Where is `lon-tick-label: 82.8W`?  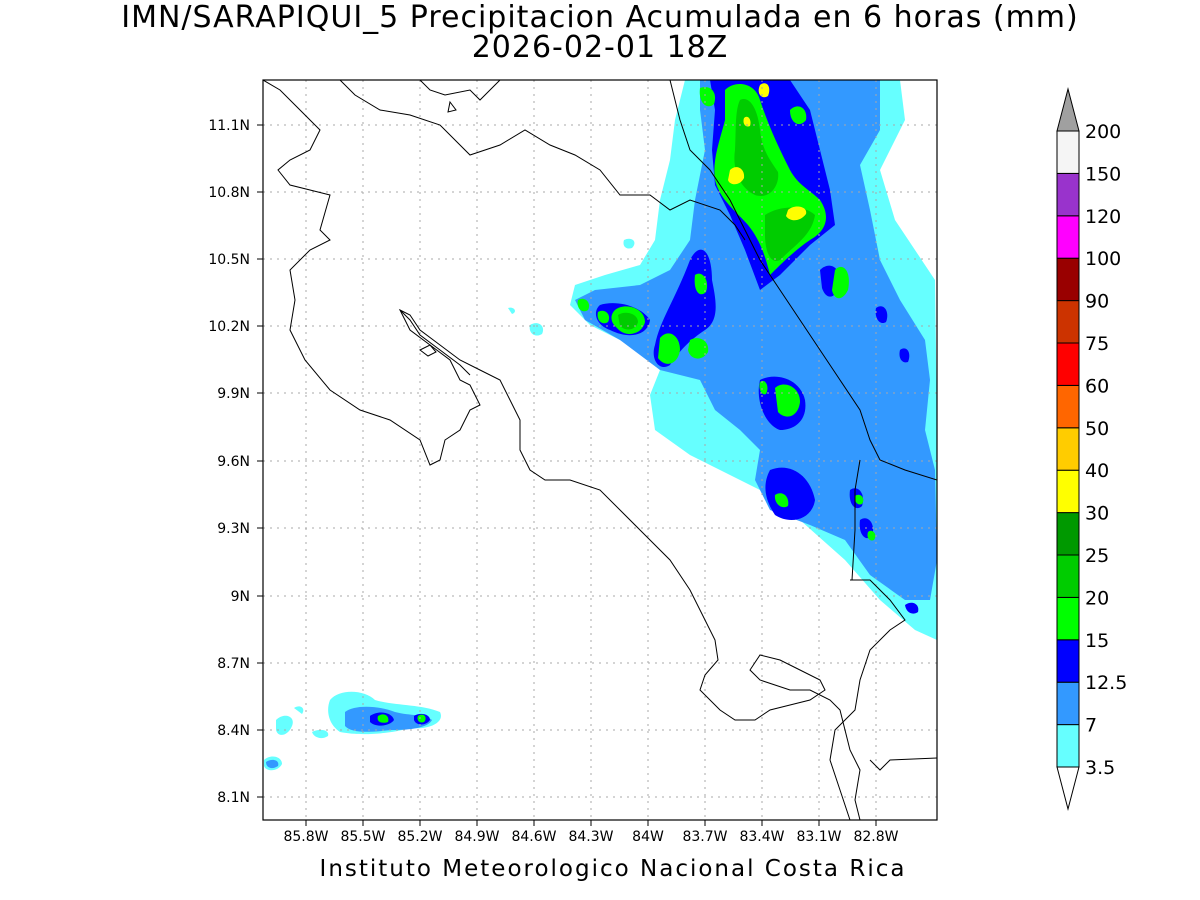 lon-tick-label: 82.8W is located at coordinates (875, 837).